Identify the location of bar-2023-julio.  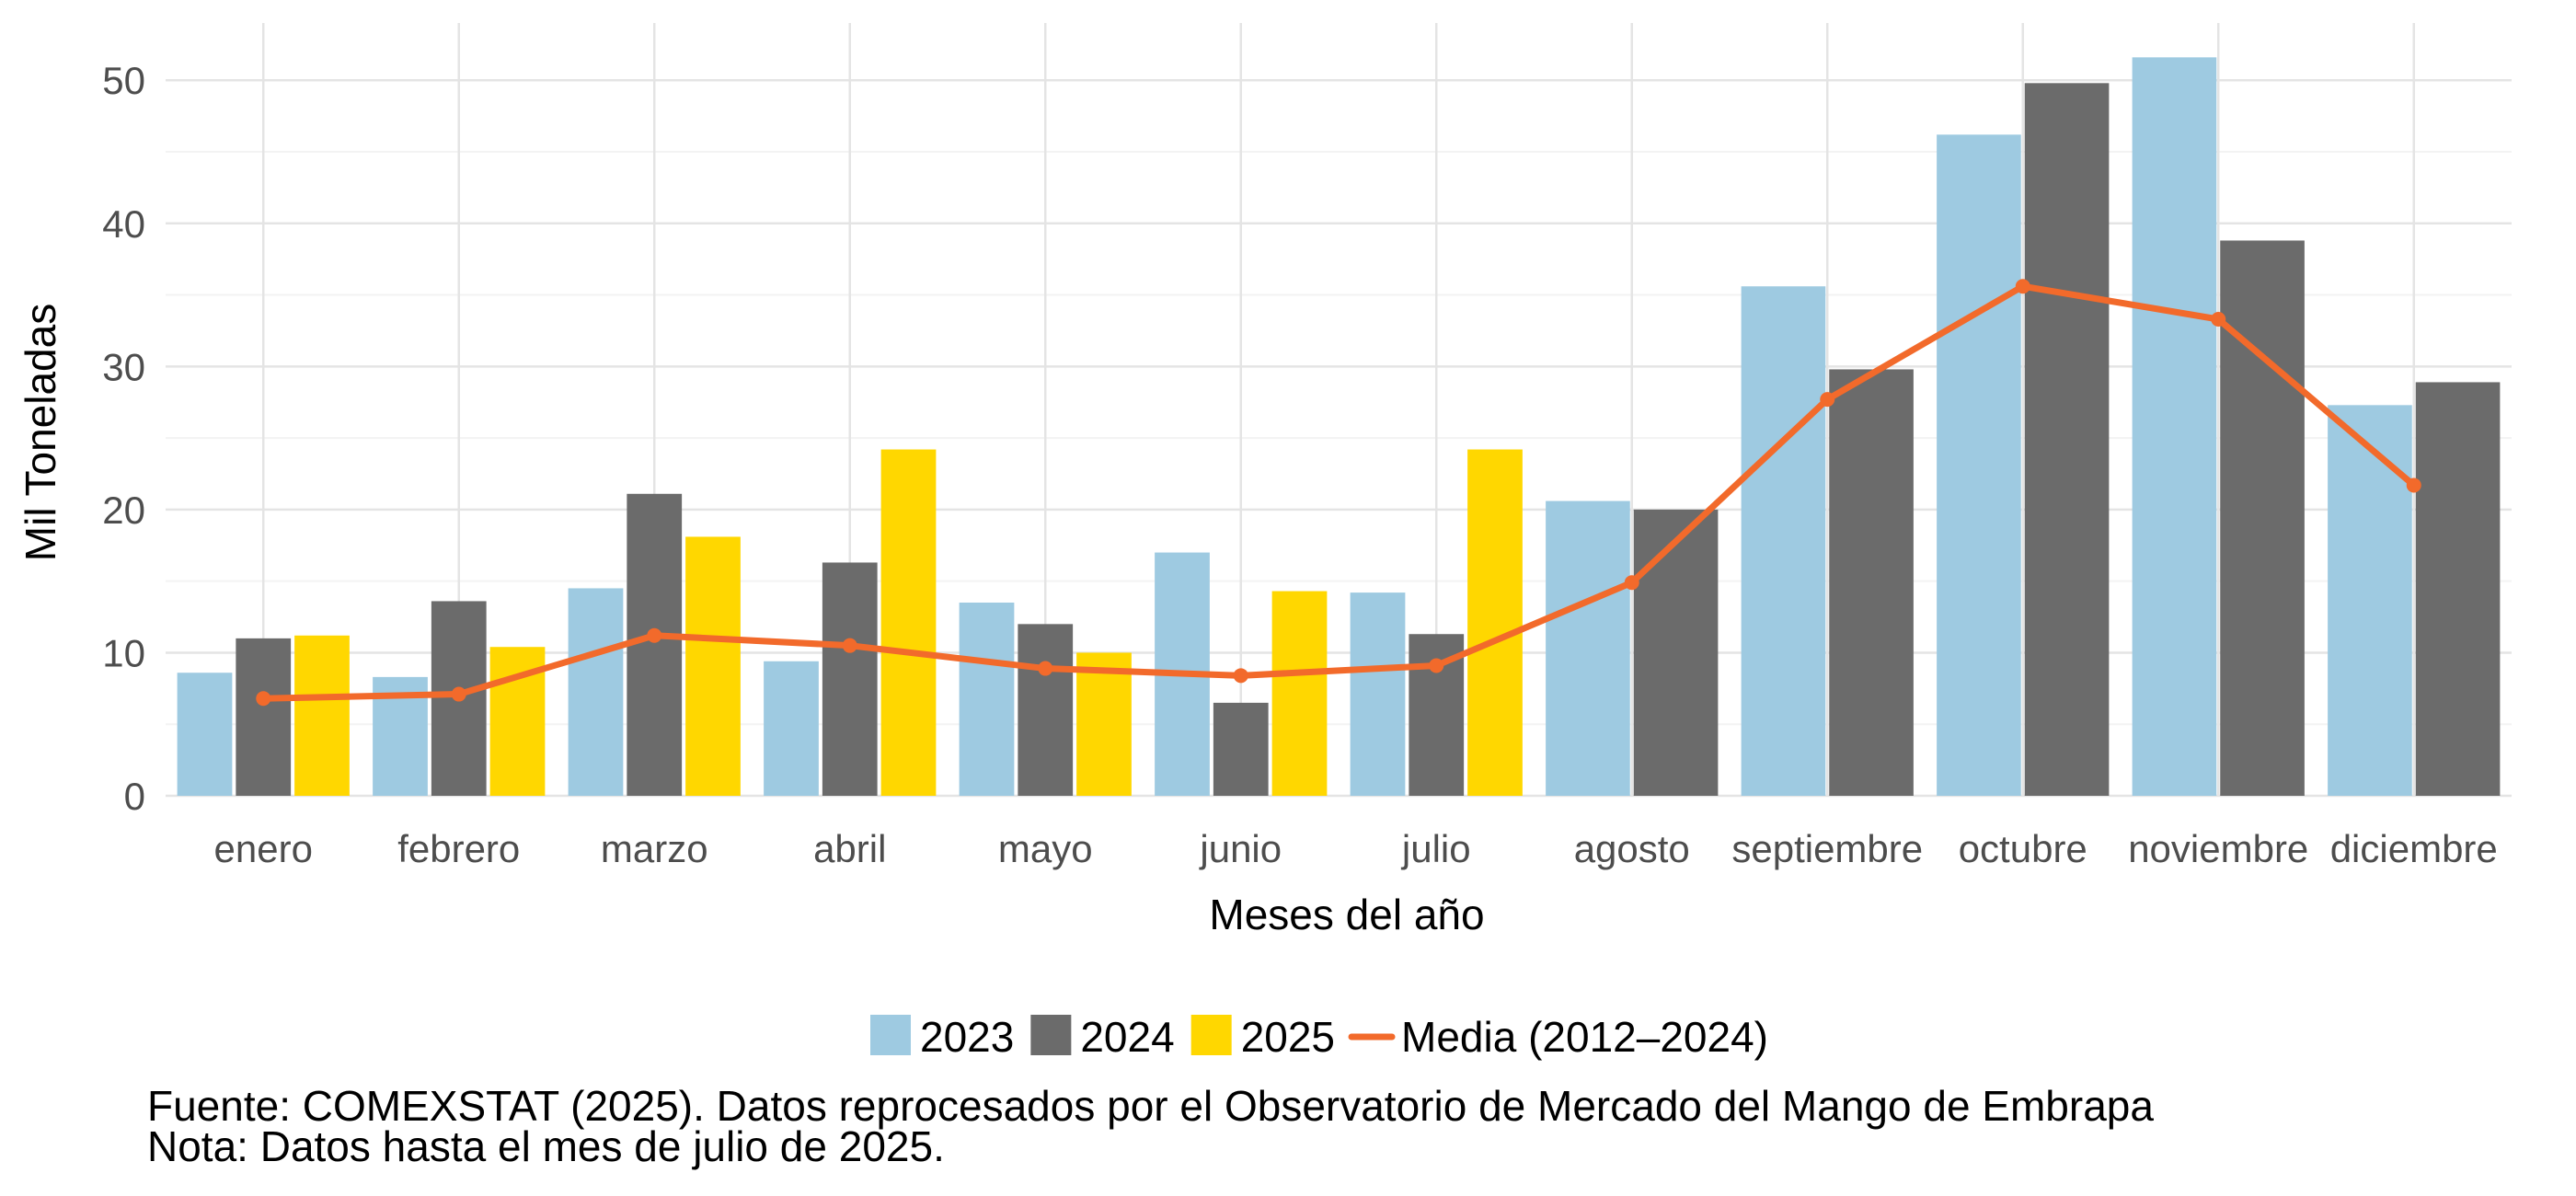
(1378, 694).